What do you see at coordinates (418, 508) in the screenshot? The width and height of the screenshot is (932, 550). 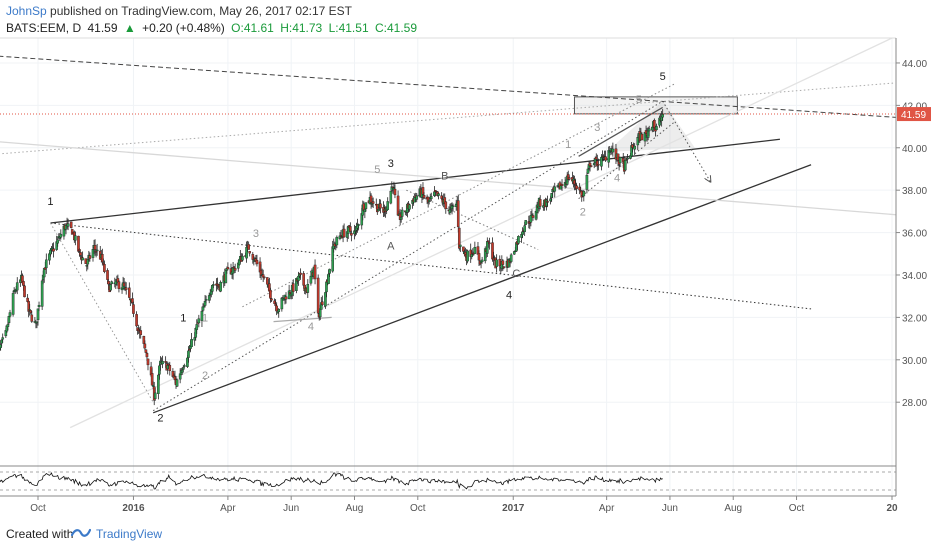 I see `x-tick-label: Oct` at bounding box center [418, 508].